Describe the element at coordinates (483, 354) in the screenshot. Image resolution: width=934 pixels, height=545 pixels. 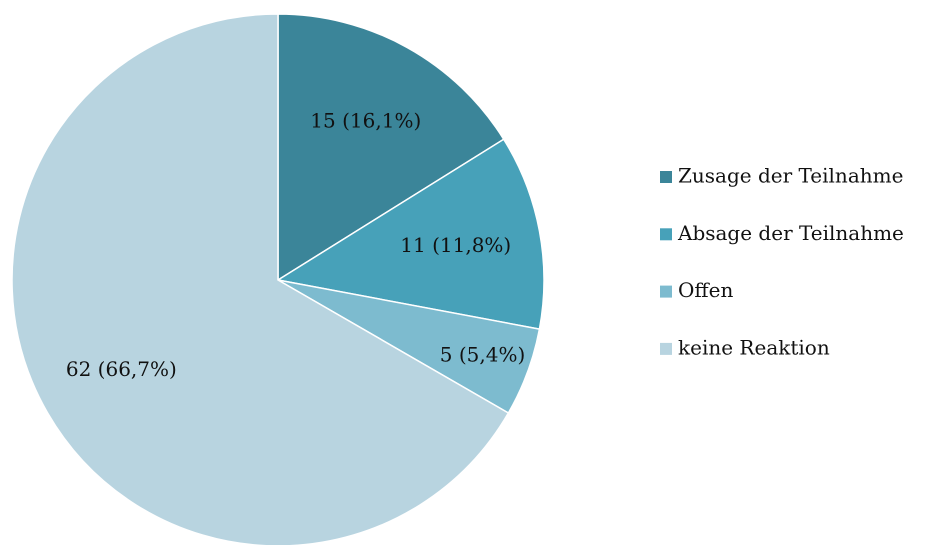
I see `data-label: 5 (5,4%)` at that location.